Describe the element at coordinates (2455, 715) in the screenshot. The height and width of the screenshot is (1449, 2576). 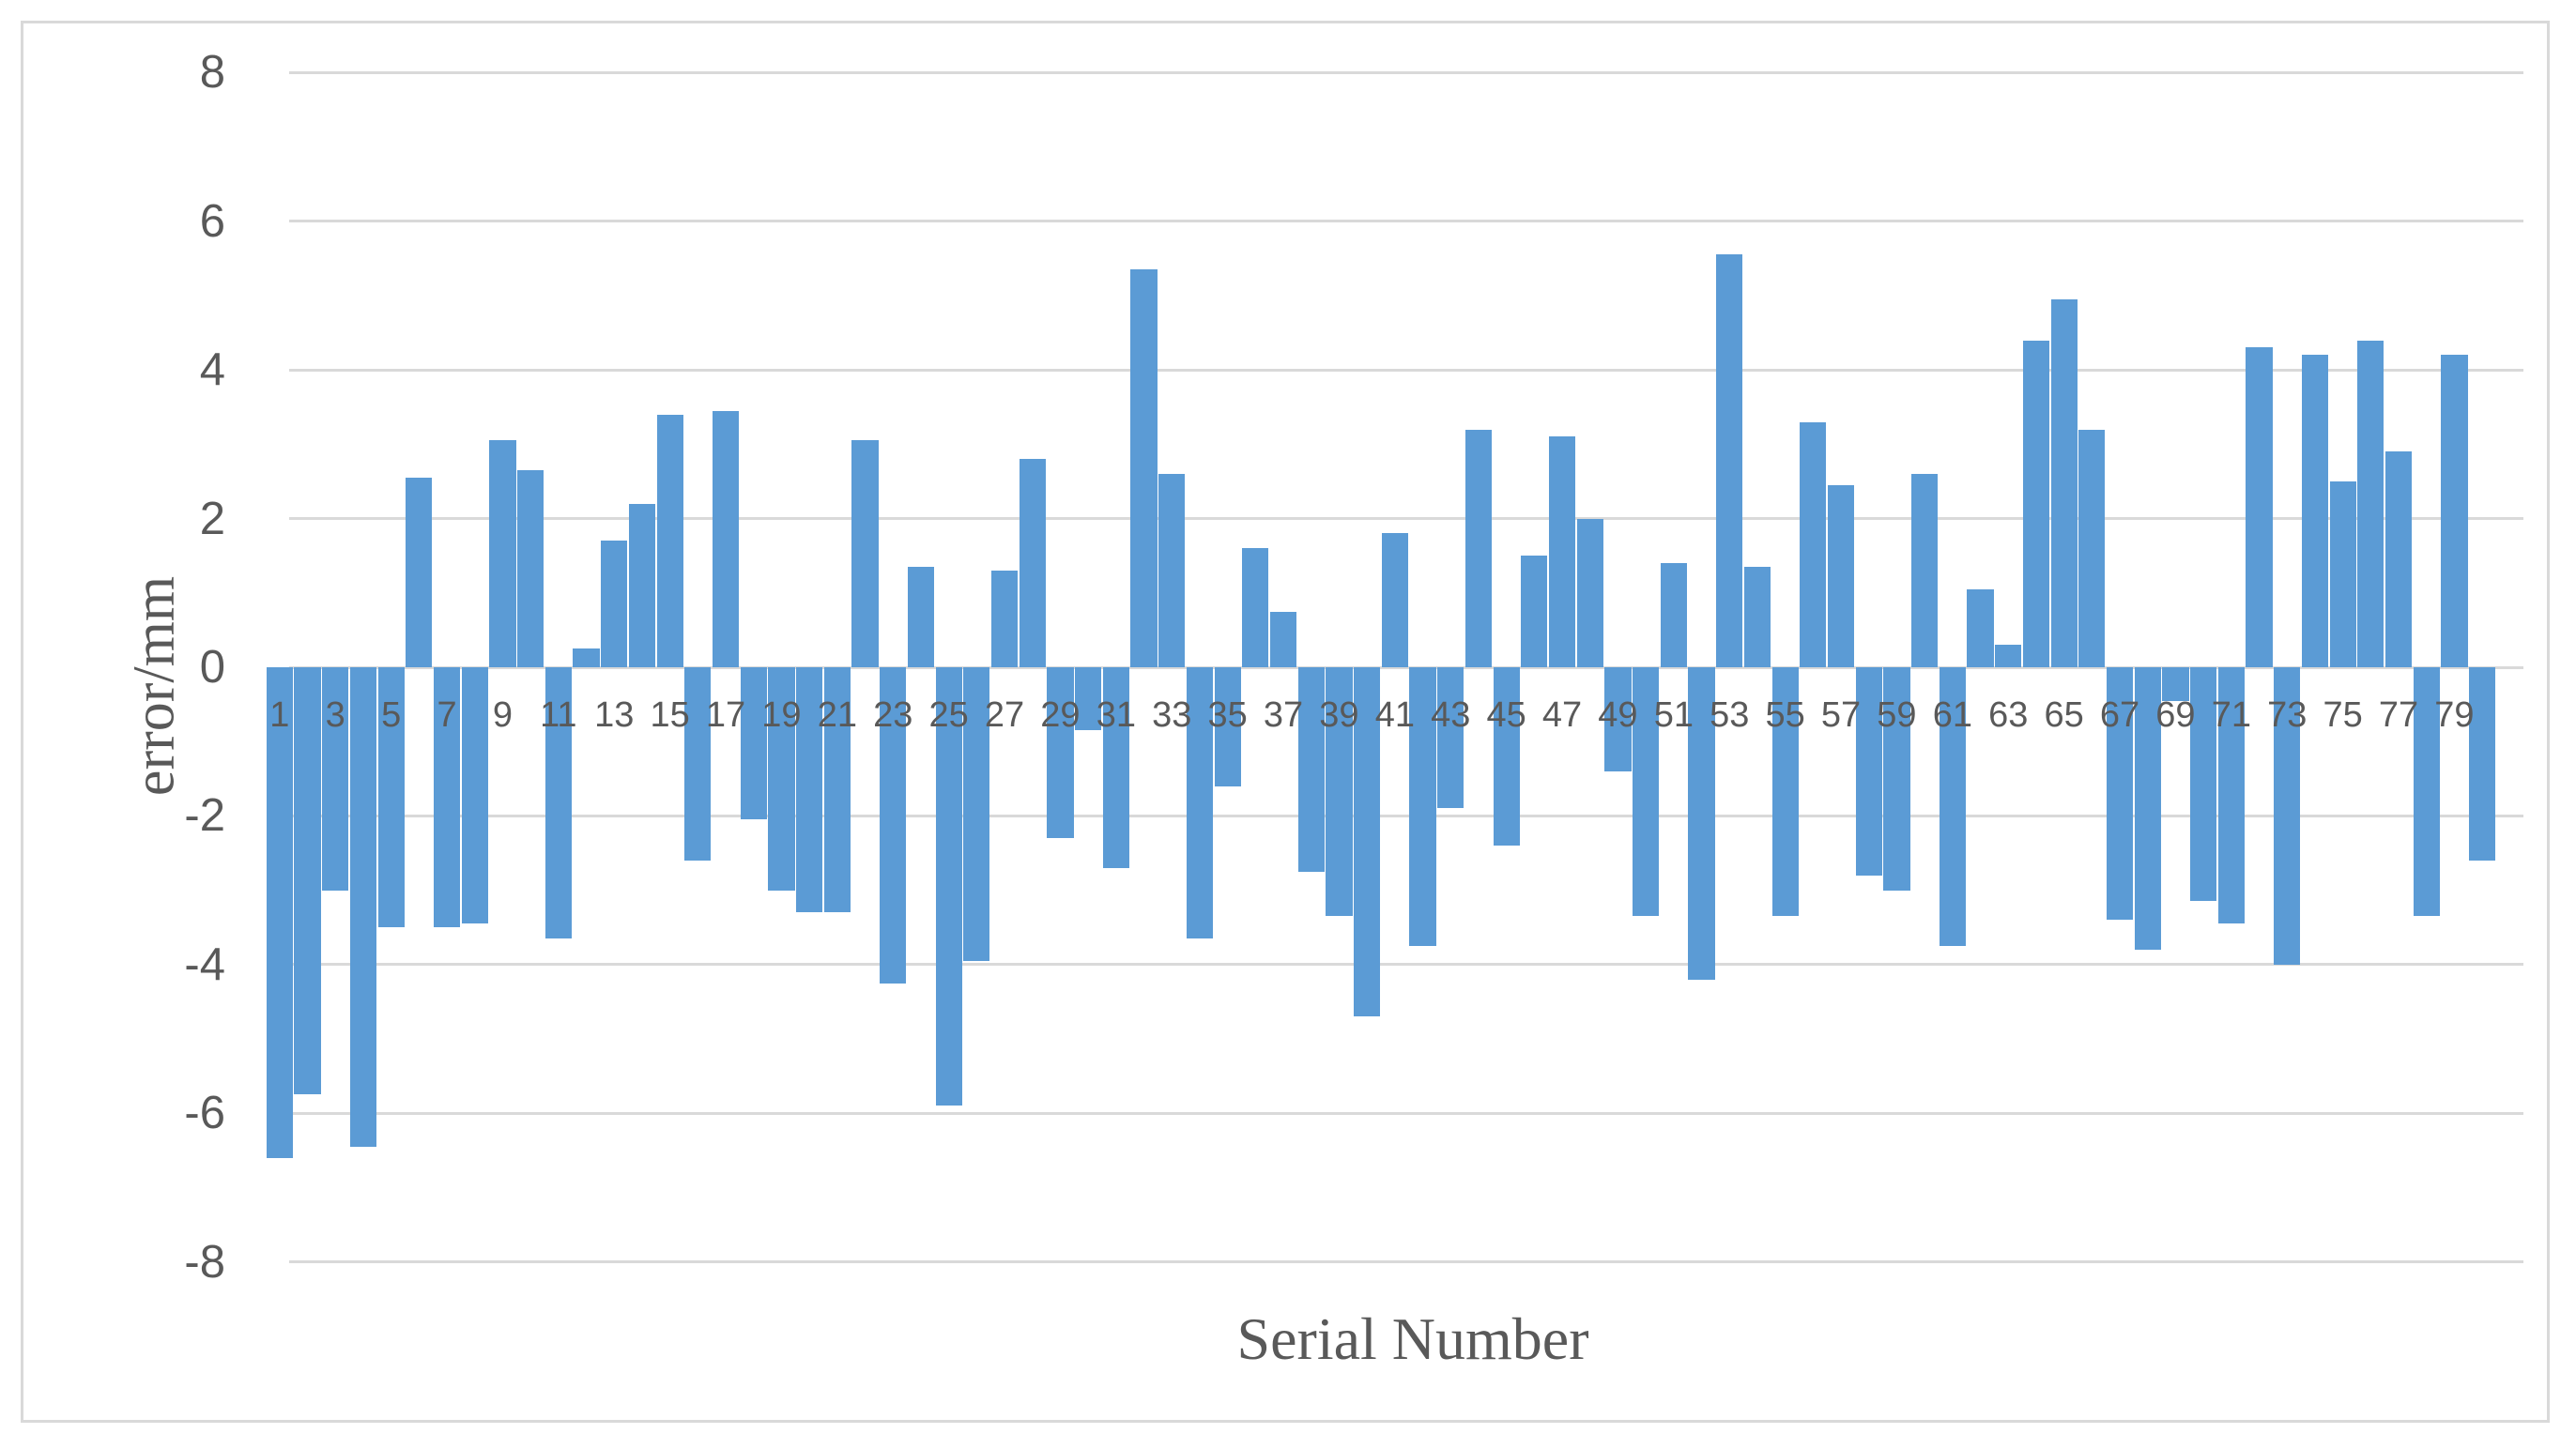
I see `x-tick-label-79: 79` at that location.